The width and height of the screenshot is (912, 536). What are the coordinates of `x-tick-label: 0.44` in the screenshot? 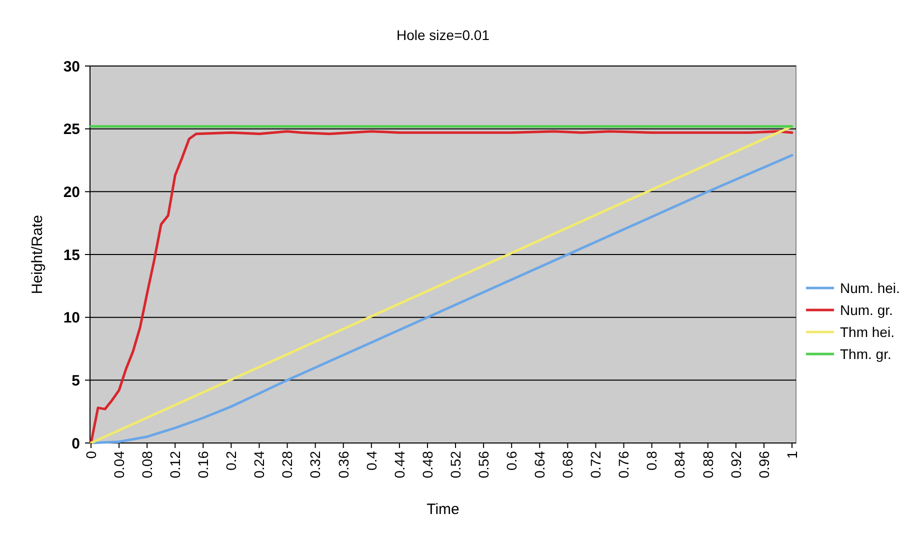 It's located at (399, 464).